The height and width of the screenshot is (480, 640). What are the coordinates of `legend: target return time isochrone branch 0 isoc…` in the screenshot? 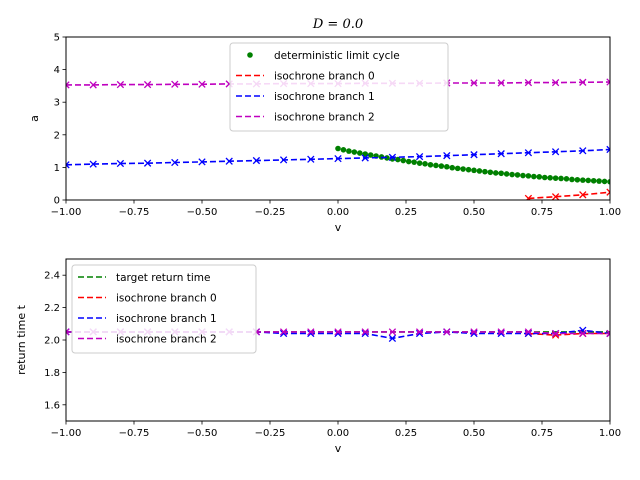 It's located at (164, 309).